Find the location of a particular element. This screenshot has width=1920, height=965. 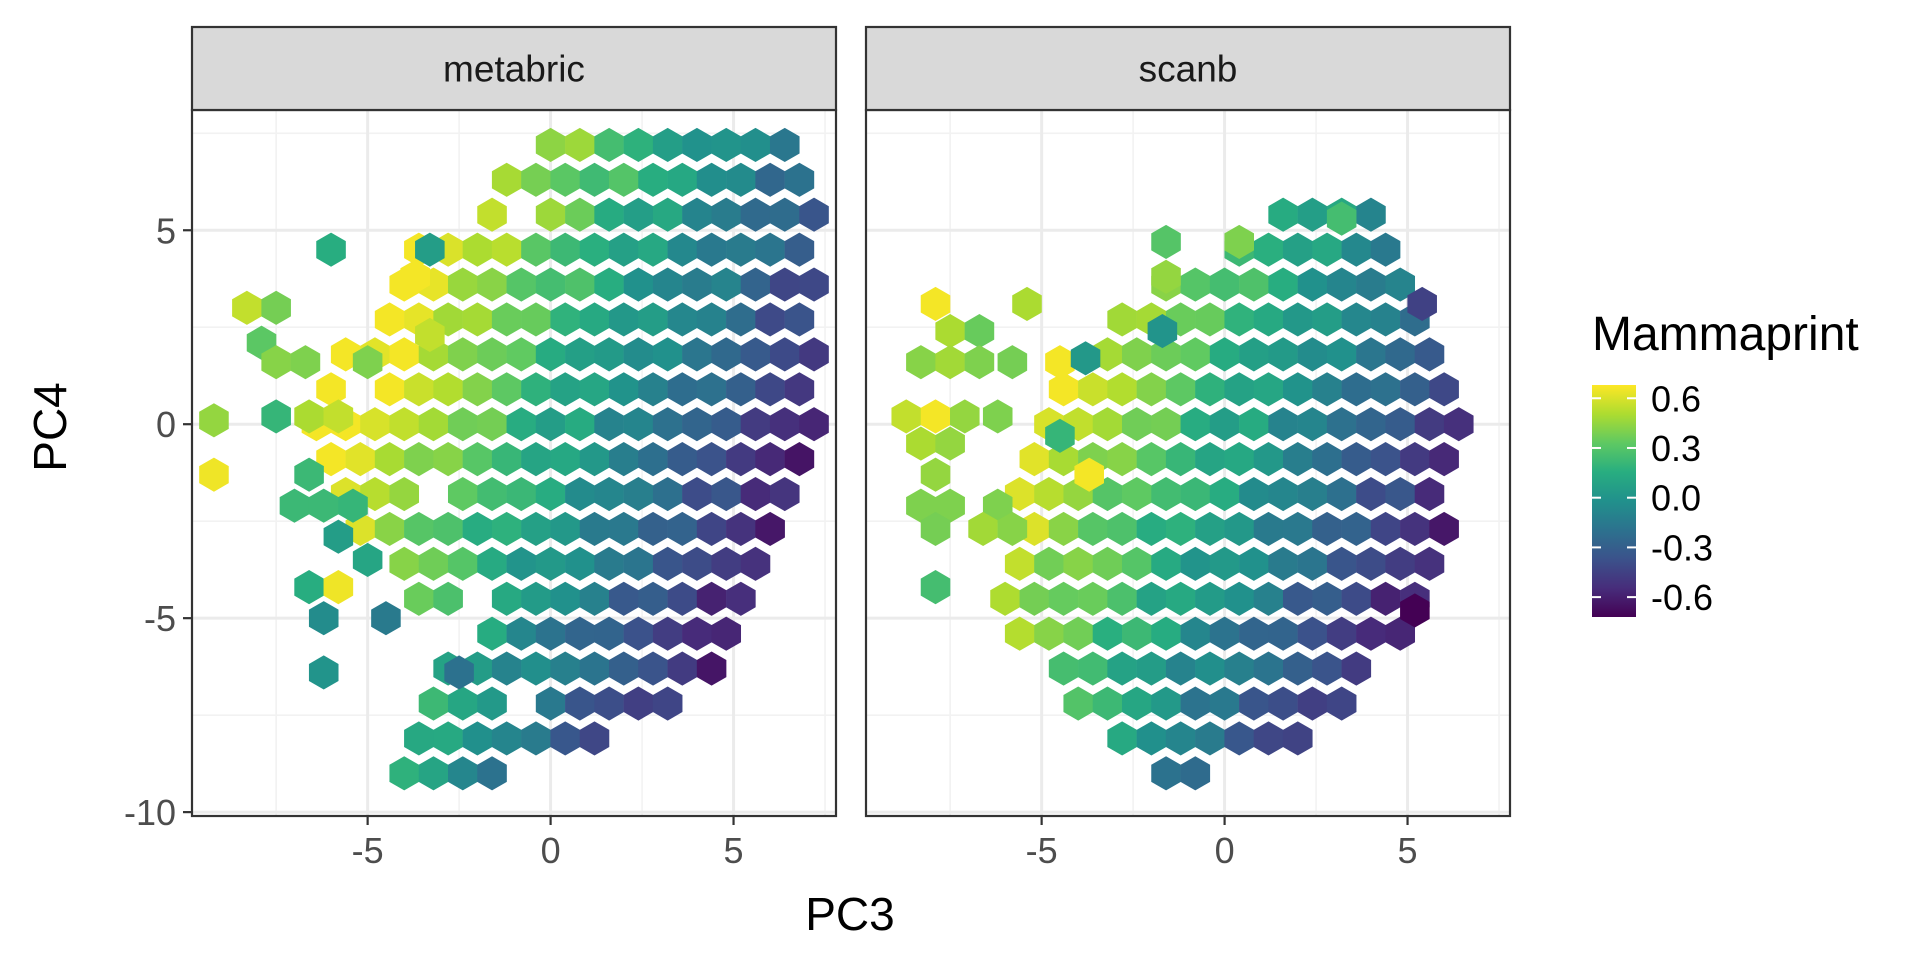

y-tick-label: 5 is located at coordinates (166, 230).